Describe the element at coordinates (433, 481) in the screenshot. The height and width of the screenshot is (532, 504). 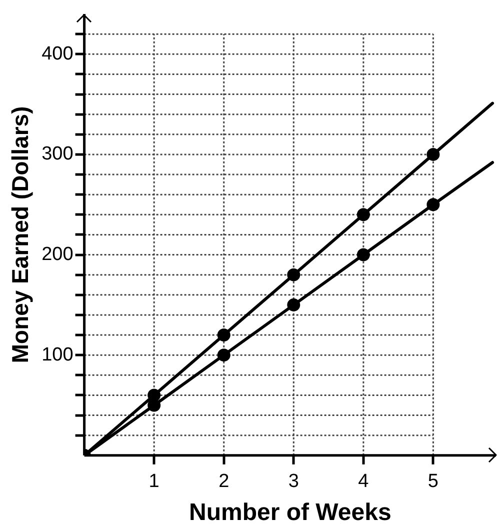
I see `x-tick-label: 5` at that location.